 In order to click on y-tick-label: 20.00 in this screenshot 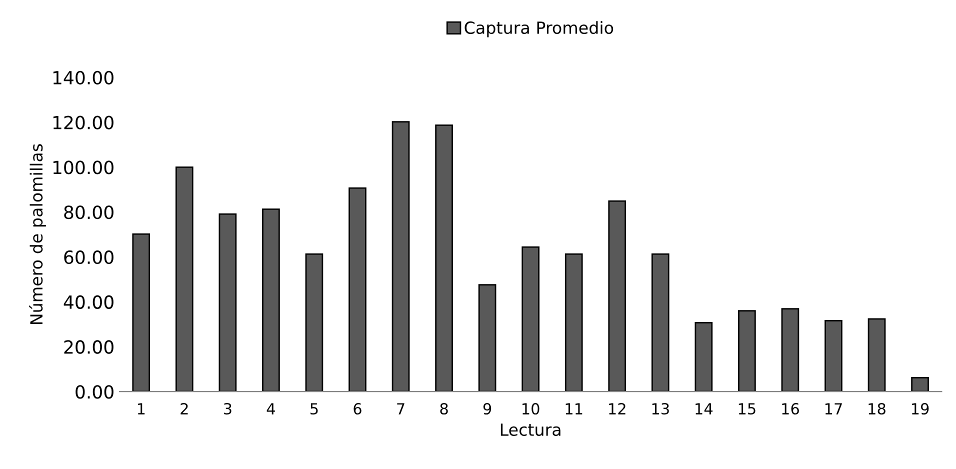, I will do `click(89, 347)`.